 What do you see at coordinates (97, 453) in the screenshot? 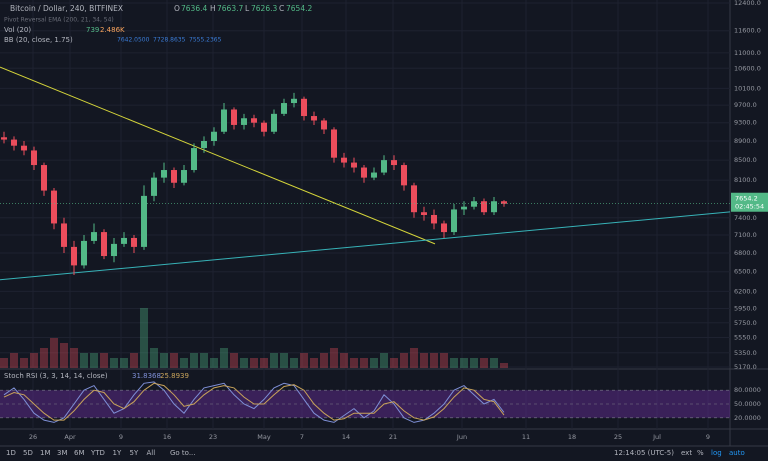
I see `range-button: YTD` at bounding box center [97, 453].